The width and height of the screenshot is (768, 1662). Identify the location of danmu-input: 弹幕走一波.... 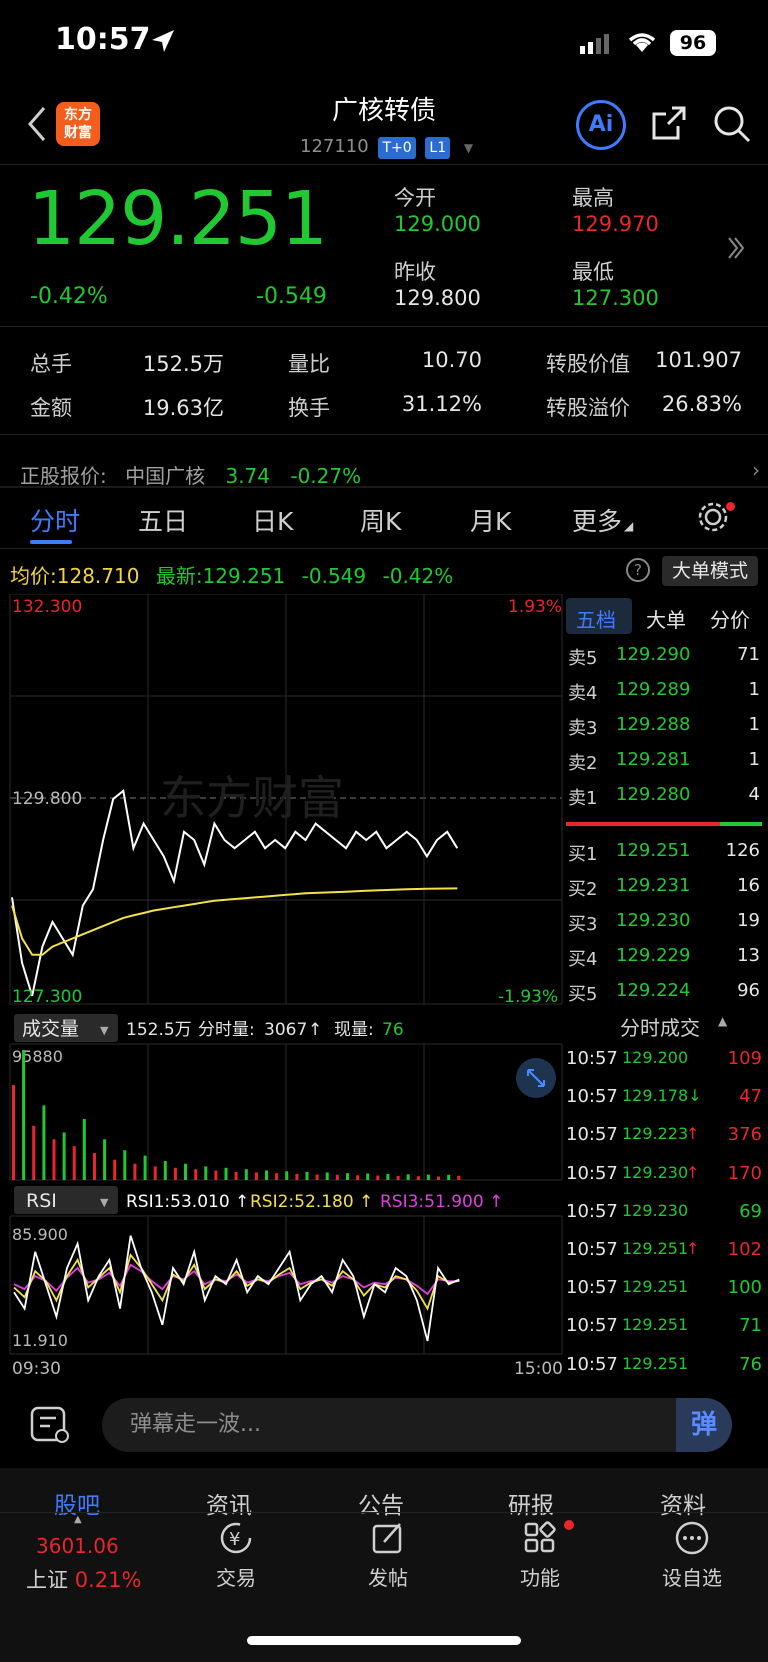
(405, 1425).